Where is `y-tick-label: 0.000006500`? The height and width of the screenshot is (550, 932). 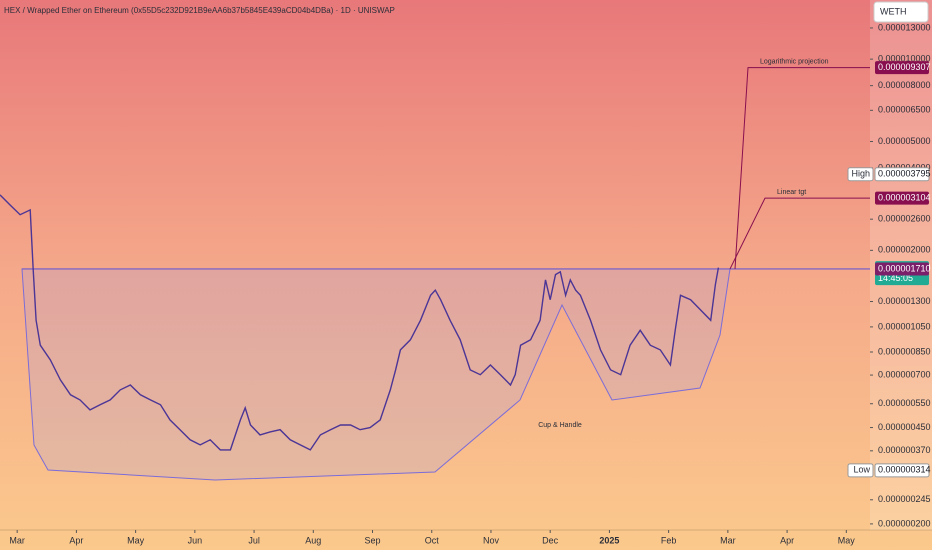 y-tick-label: 0.000006500 is located at coordinates (904, 110).